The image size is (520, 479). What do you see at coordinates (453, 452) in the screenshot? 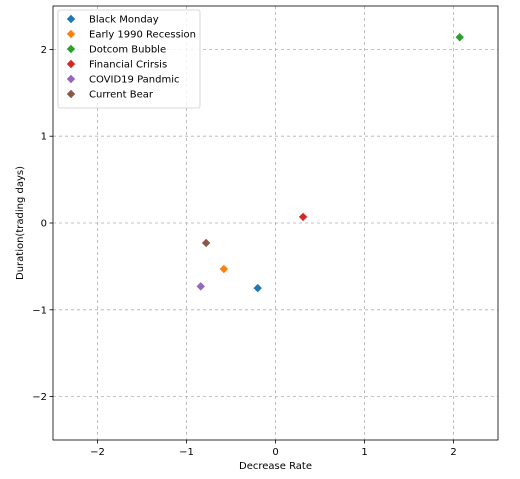
I see `x-tick-label: 2` at bounding box center [453, 452].